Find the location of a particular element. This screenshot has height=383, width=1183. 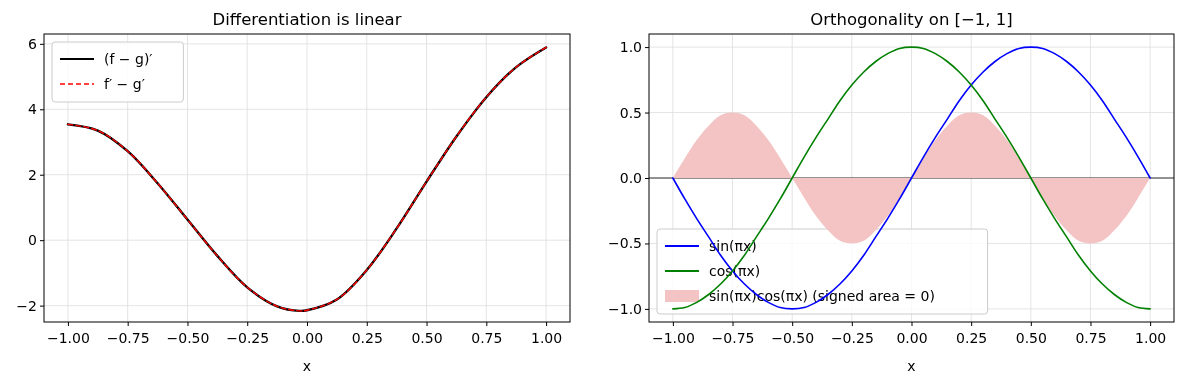

y-tick-label: 2 is located at coordinates (32, 174).